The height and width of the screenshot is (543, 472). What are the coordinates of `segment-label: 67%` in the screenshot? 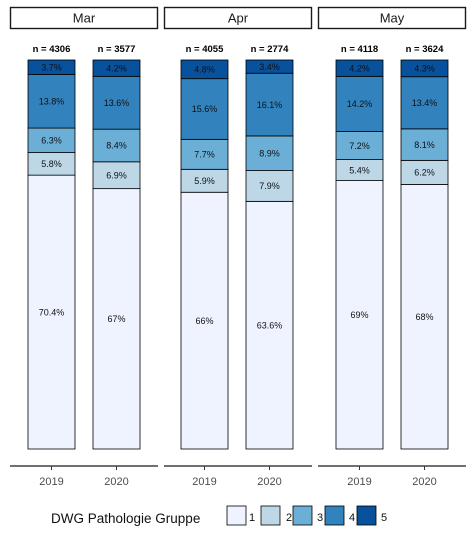 It's located at (116, 319).